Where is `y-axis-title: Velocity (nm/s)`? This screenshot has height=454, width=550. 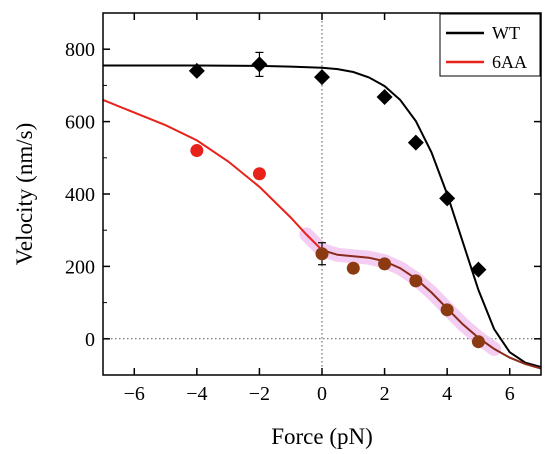 y-axis-title: Velocity (nm/s) is located at coordinates (24, 194).